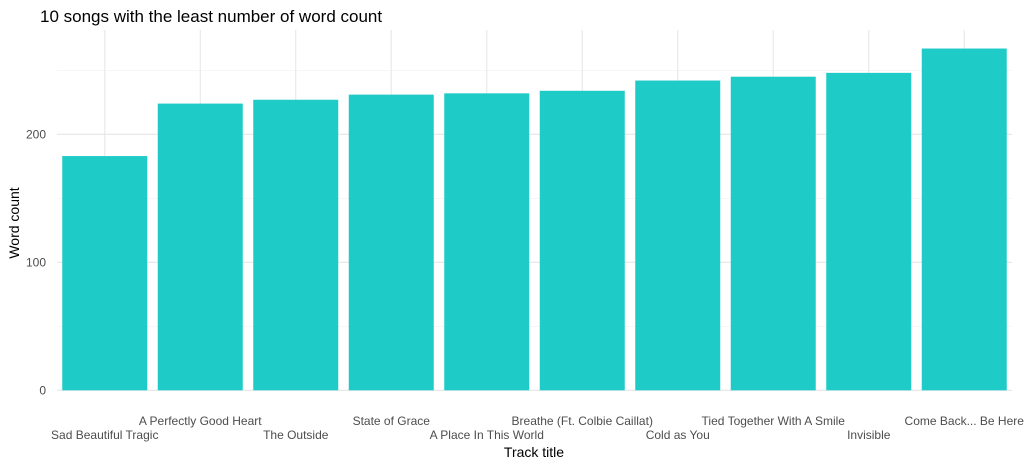 The image size is (1024, 472). Describe the element at coordinates (200, 421) in the screenshot. I see `x-tick-label: A Perfectly Good Heart` at that location.